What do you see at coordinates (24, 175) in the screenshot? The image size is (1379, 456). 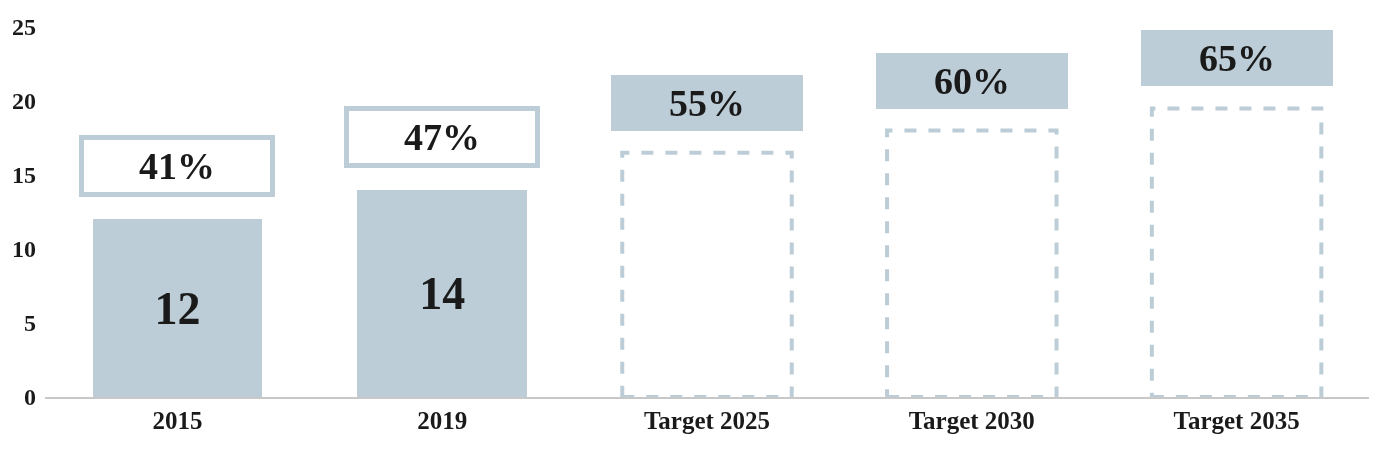 I see `y-tick-label: 15` at bounding box center [24, 175].